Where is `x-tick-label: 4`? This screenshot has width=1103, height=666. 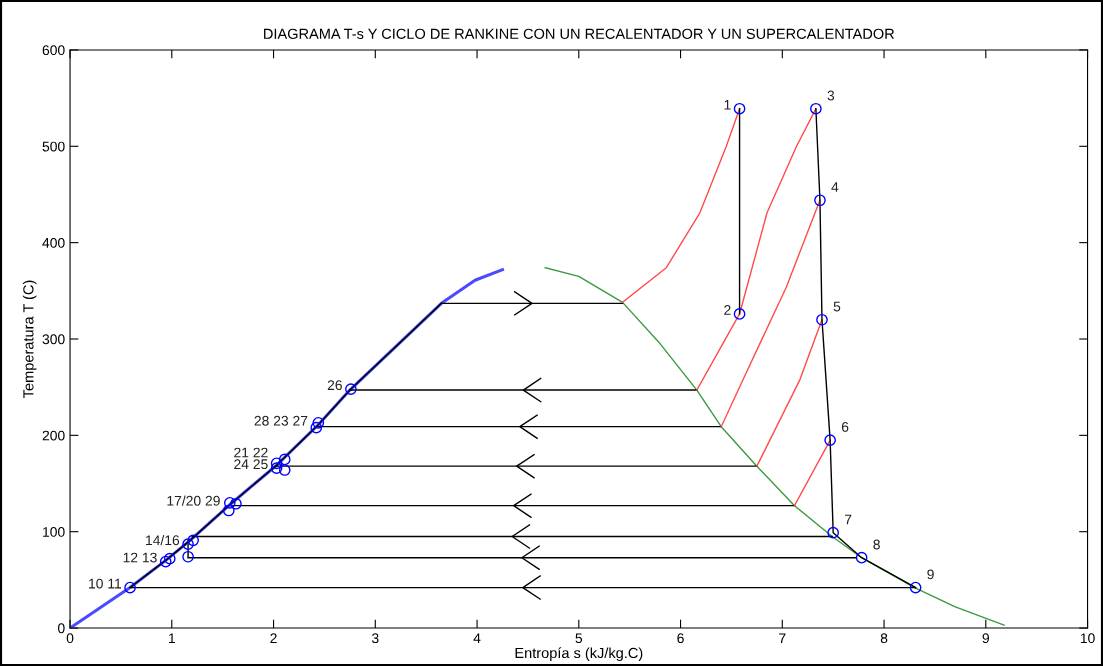 x-tick-label: 4 is located at coordinates (477, 638).